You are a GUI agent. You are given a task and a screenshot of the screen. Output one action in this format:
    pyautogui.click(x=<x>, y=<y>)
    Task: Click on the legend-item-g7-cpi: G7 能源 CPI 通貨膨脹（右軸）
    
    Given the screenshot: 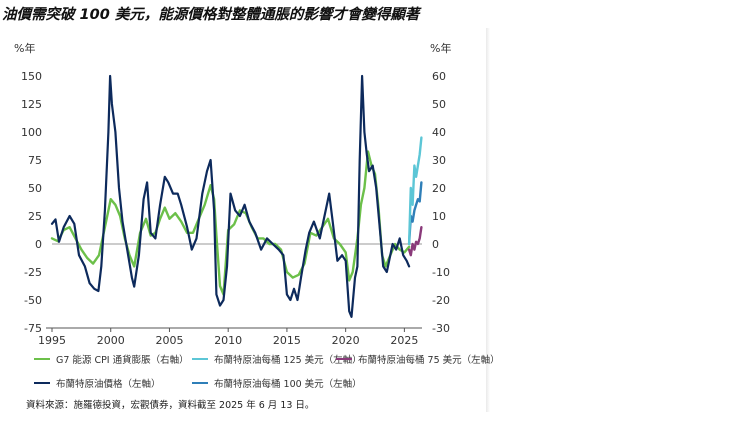 What is the action you would take?
    pyautogui.click(x=111, y=359)
    